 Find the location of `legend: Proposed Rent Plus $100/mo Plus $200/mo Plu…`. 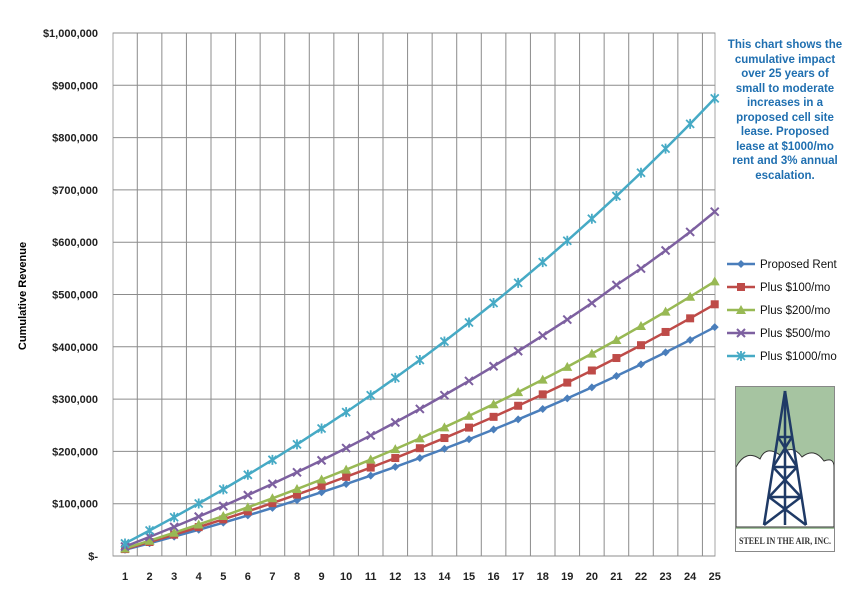

legend: Proposed Rent Plus $100/mo Plus $200/mo Plu… is located at coordinates (782, 311).